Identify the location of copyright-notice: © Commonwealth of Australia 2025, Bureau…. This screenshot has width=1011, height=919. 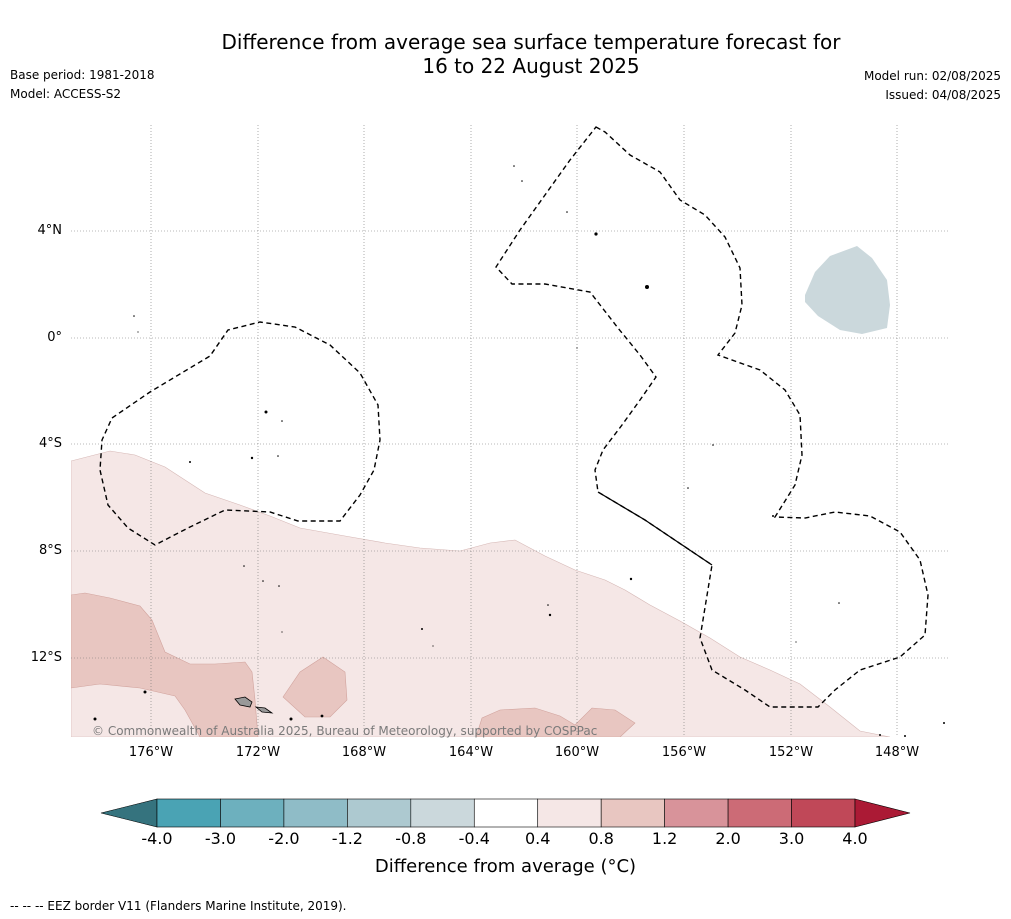
(345, 731).